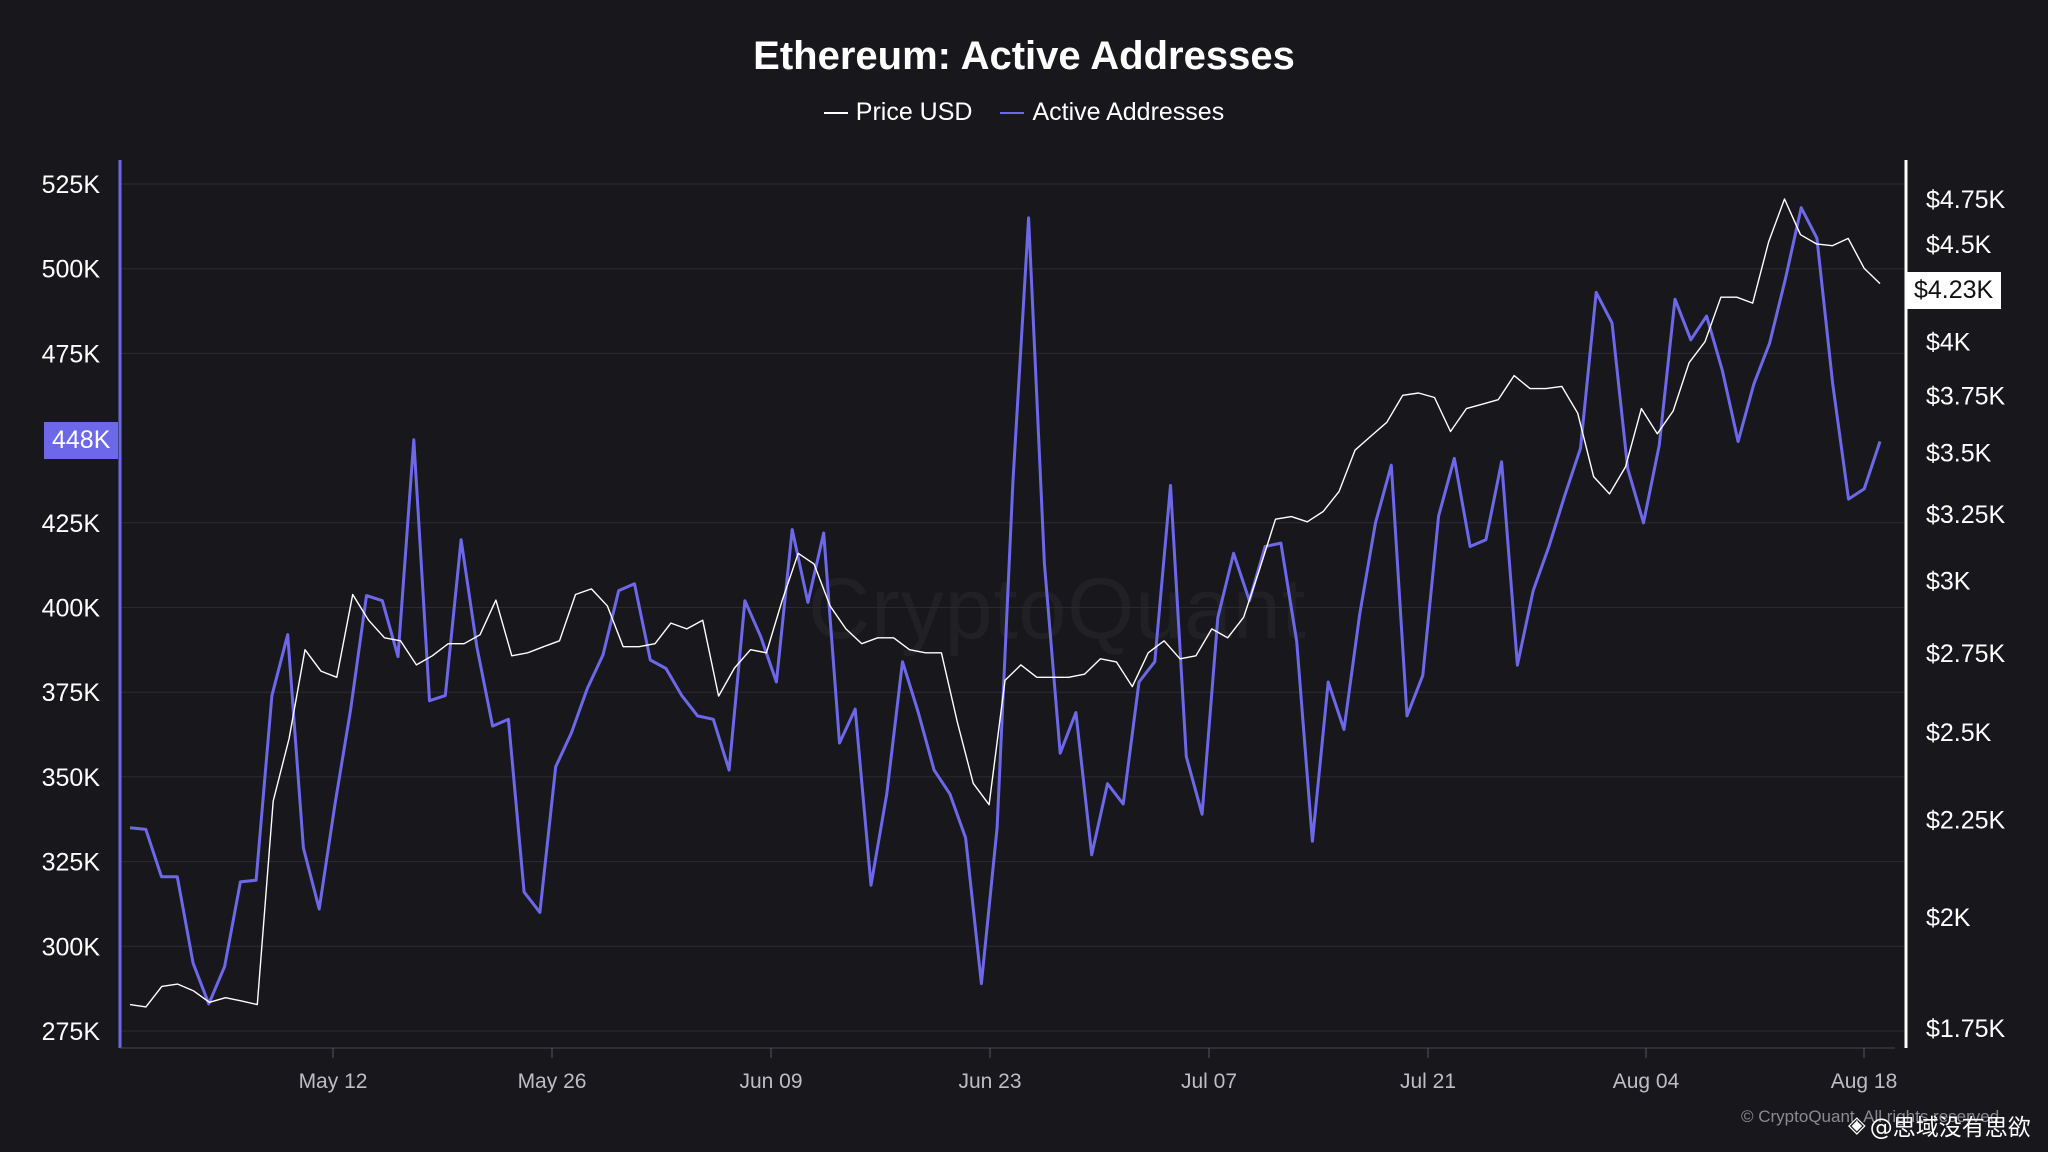  I want to click on chart-title: Ethereum: Active Addresses, so click(1024, 56).